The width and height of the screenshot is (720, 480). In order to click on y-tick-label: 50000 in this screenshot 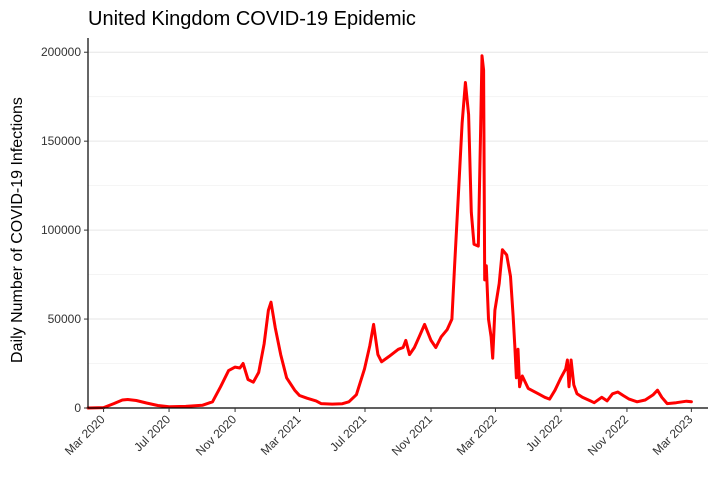, I will do `click(65, 319)`.